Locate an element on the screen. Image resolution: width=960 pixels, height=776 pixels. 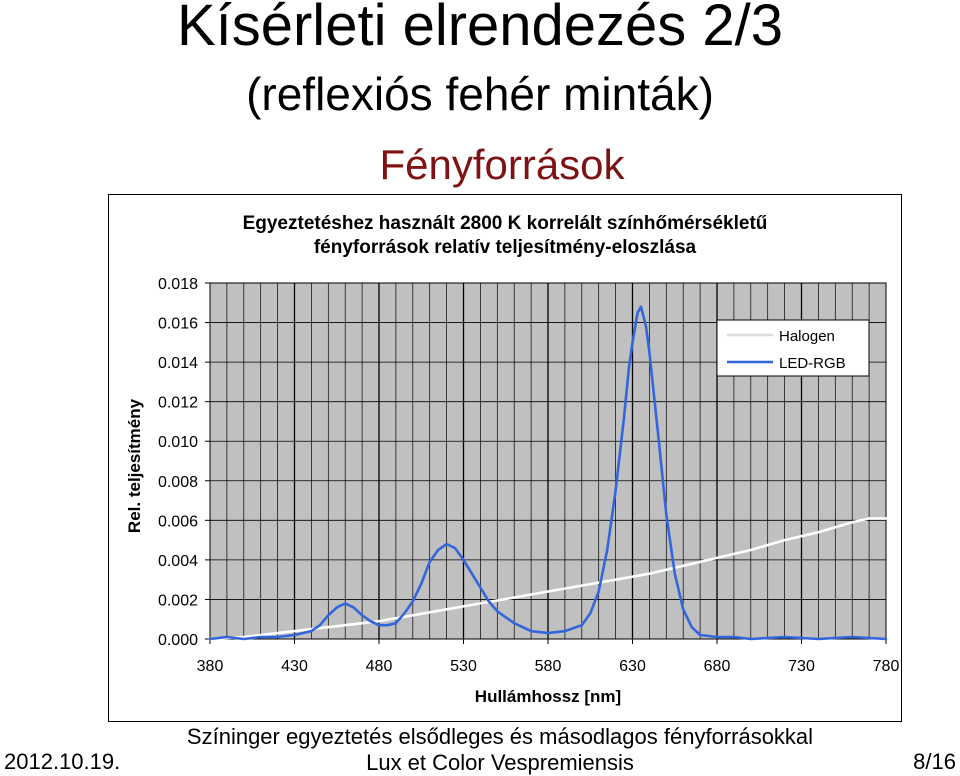
x-tick-label: 480 is located at coordinates (379, 666).